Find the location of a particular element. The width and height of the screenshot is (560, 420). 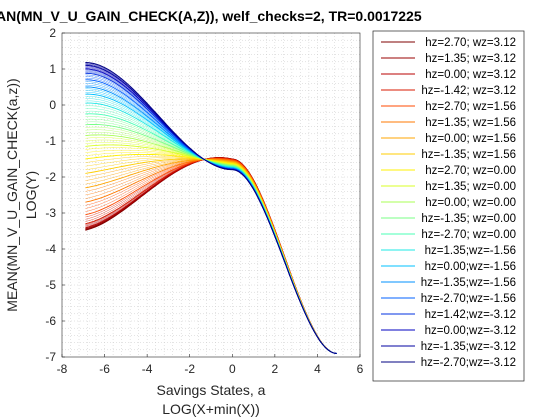

legend-label: hz=1.35; wz=1.56 is located at coordinates (470, 123).